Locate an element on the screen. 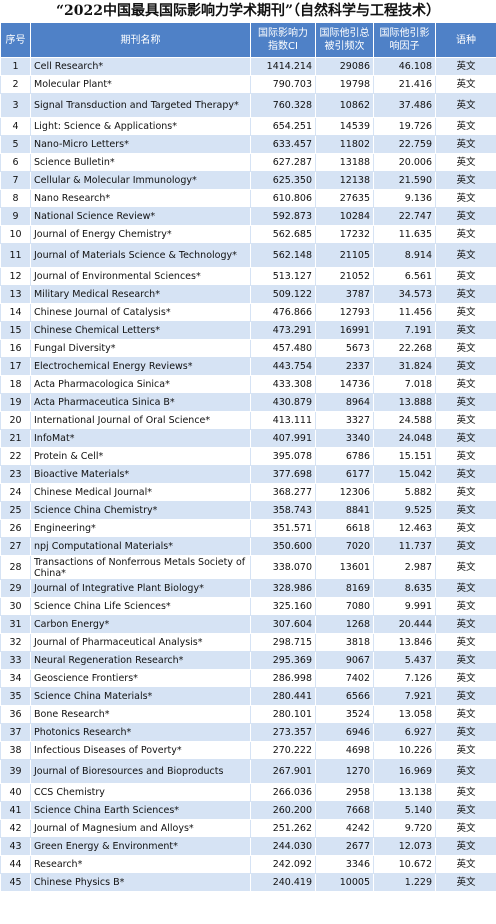 The height and width of the screenshot is (924, 496). journal-name: Acta Pharmacologica Sinica* is located at coordinates (140, 384).